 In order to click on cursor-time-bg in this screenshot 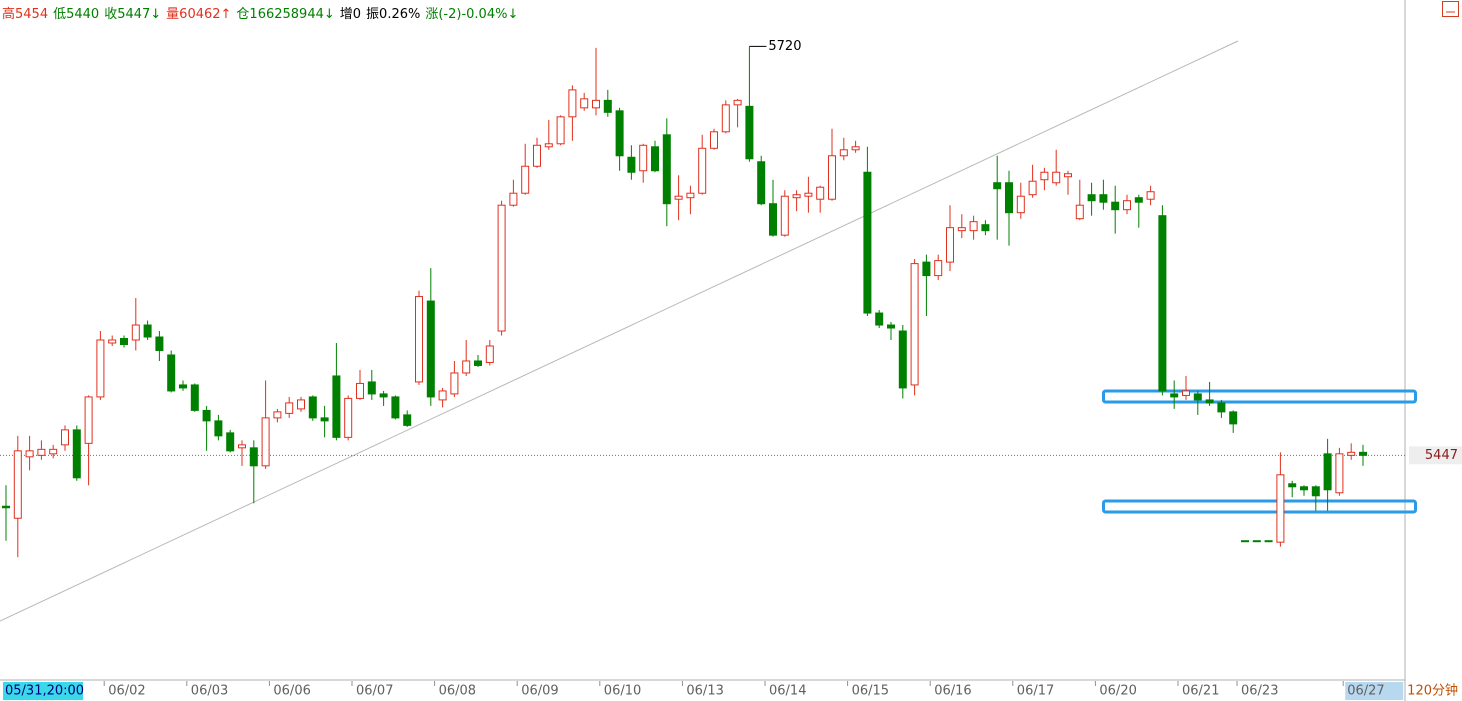, I will do `click(43, 691)`.